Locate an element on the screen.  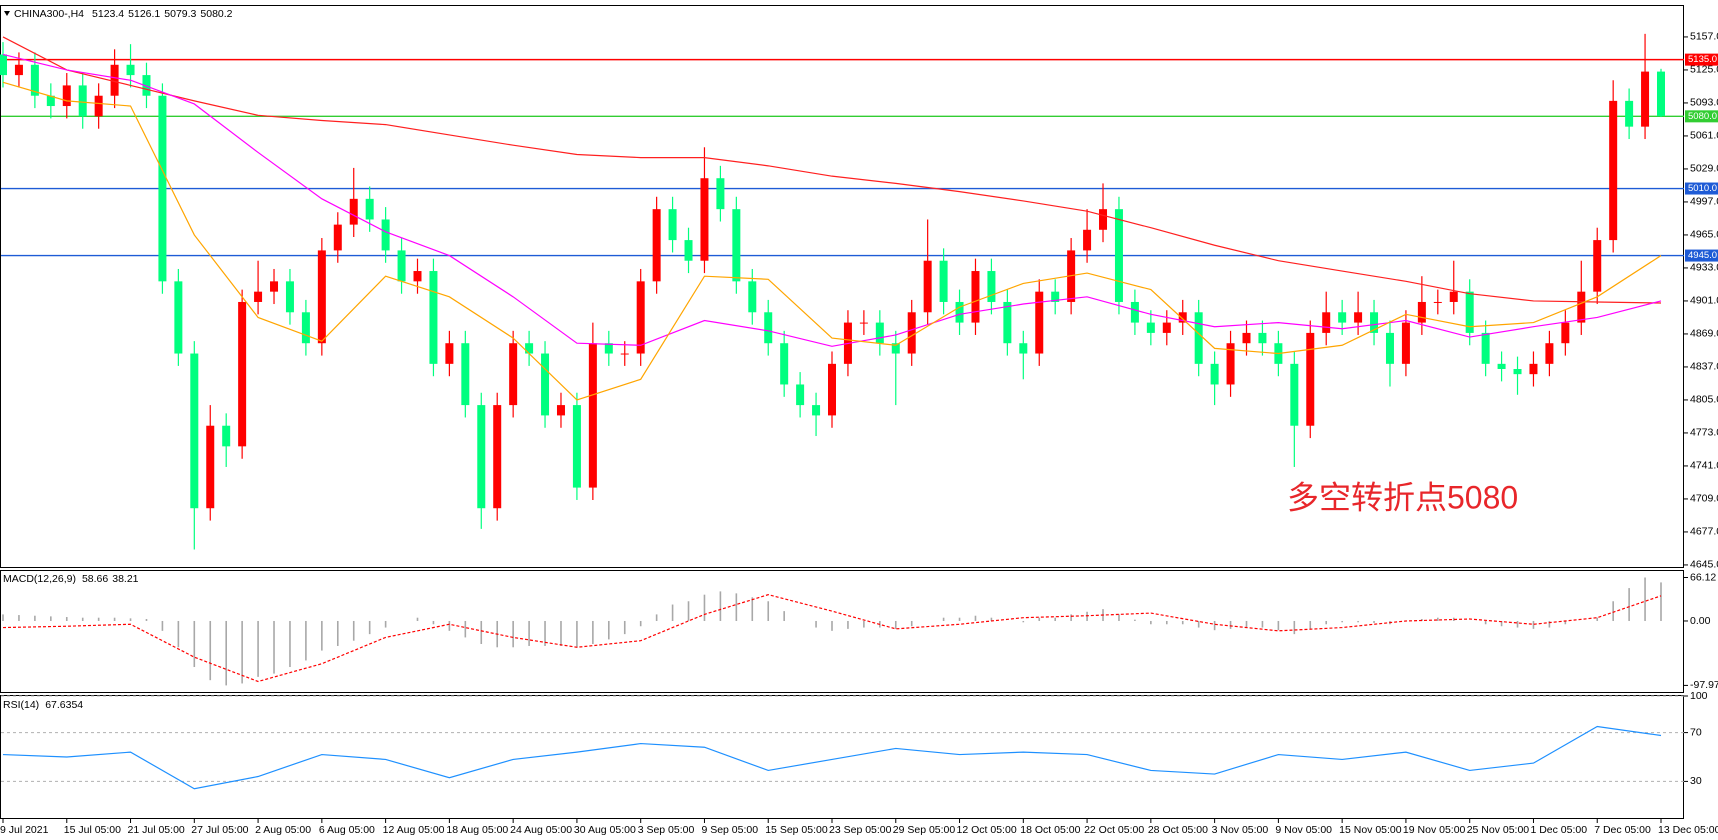
indicator-line is located at coordinates (832, 757).